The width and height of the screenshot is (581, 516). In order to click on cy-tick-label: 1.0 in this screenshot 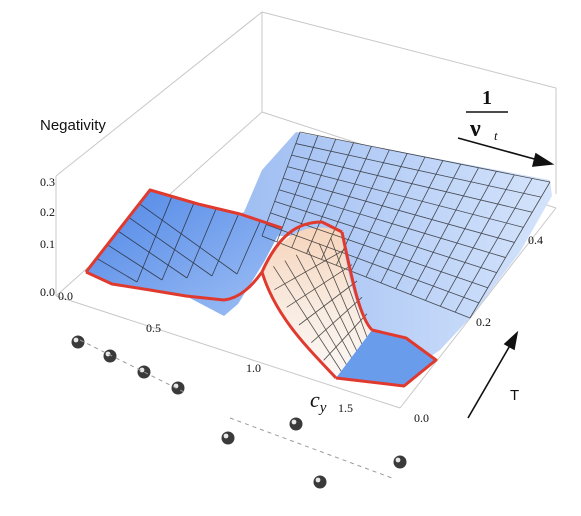, I will do `click(253, 368)`.